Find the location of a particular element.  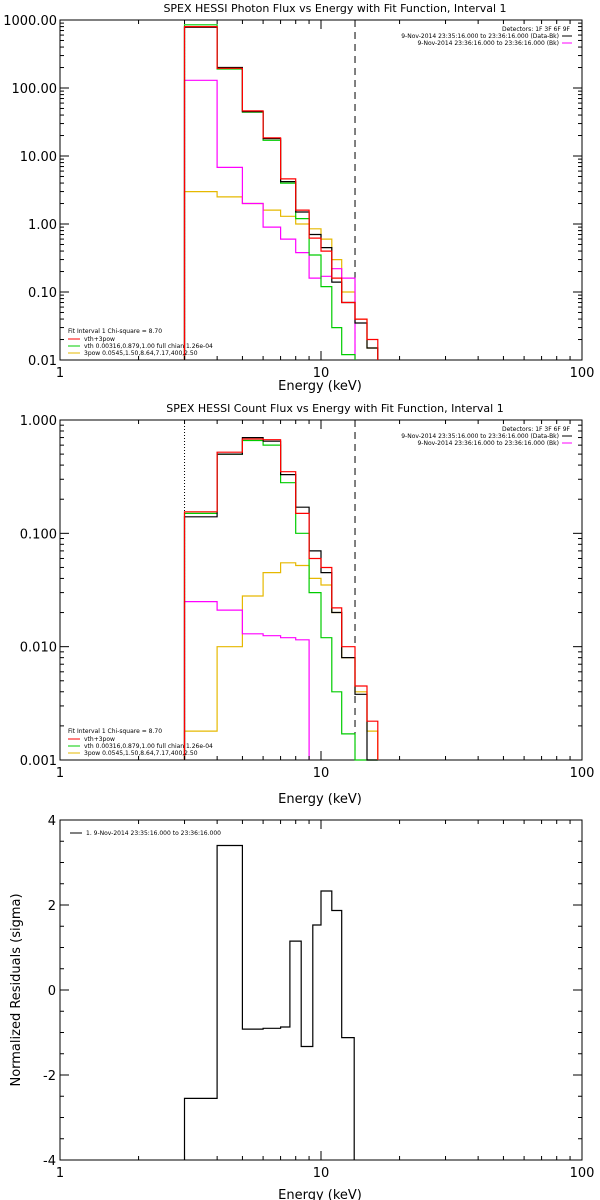

y-tick-label: 1.00 is located at coordinates (42, 225).